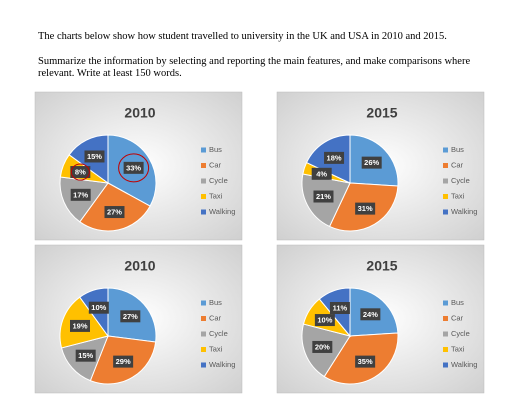 The width and height of the screenshot is (512, 416). I want to click on data-label: 19%, so click(79, 325).